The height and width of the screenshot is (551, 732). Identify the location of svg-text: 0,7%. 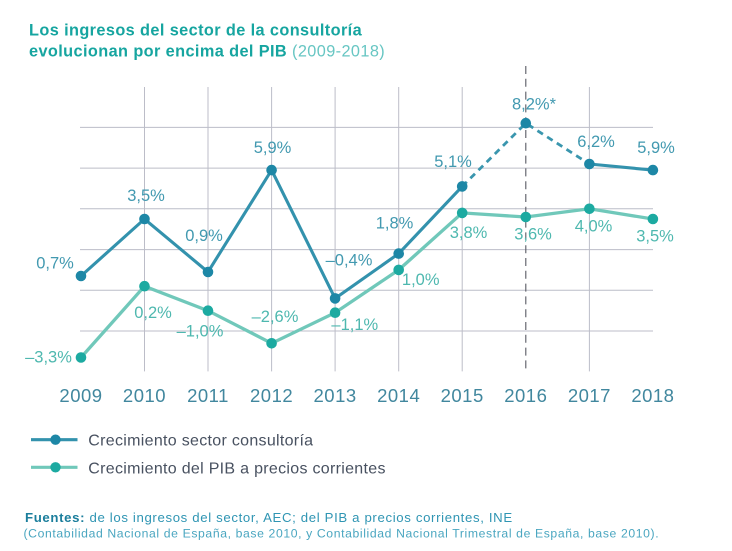
(55, 263).